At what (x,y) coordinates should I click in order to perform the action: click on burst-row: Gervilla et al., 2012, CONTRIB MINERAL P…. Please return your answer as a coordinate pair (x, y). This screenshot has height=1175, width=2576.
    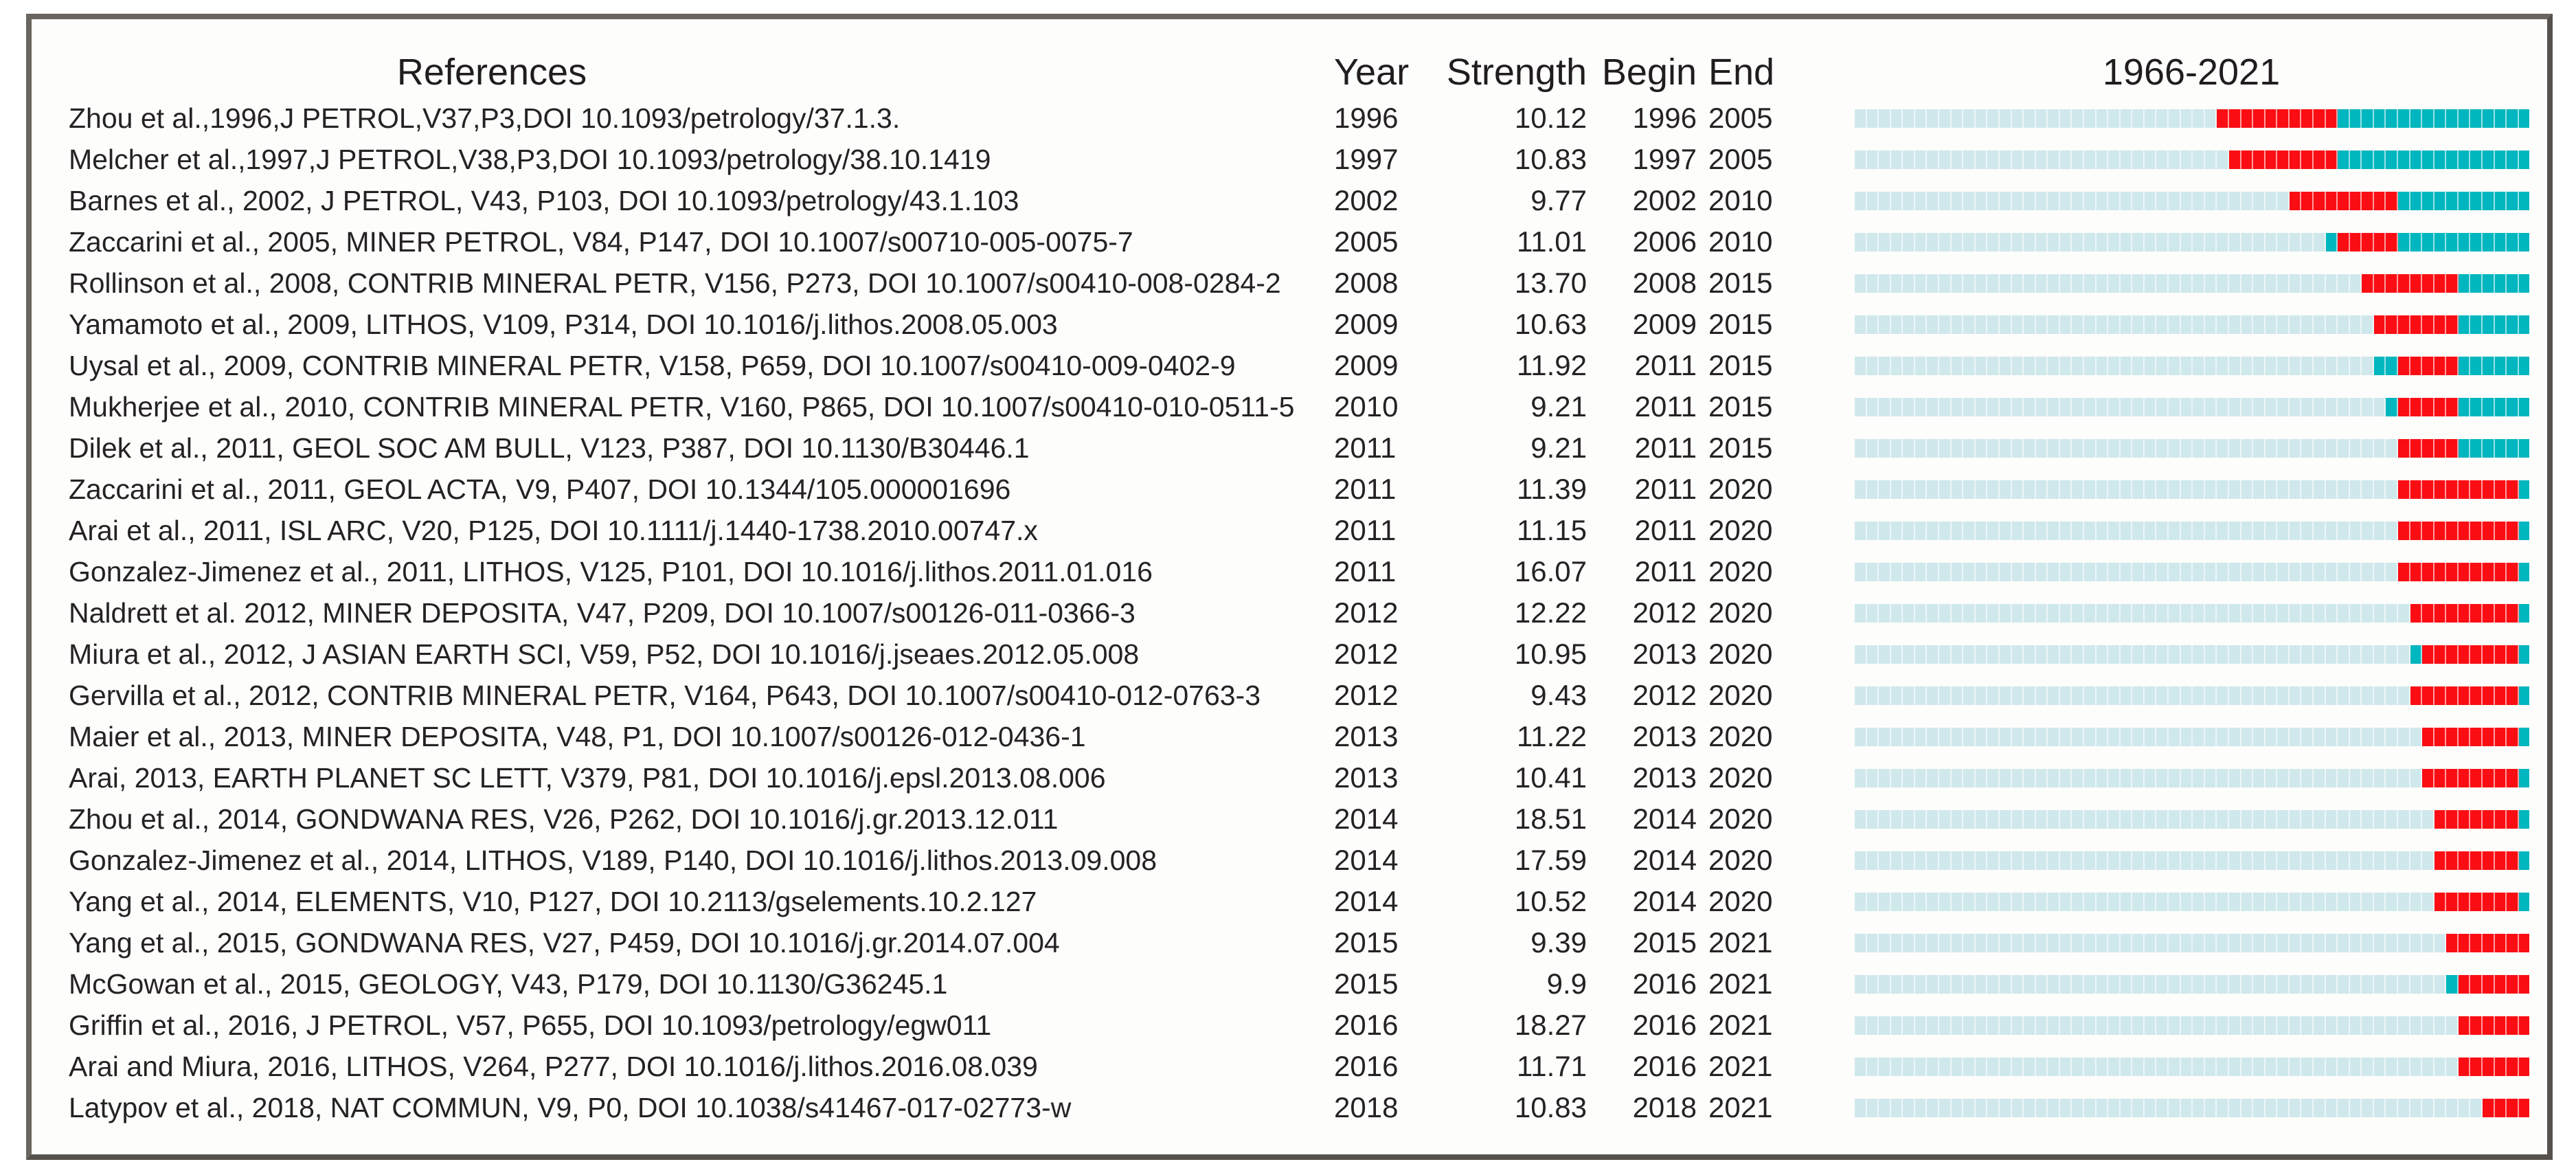
    Looking at the image, I should click on (1288, 695).